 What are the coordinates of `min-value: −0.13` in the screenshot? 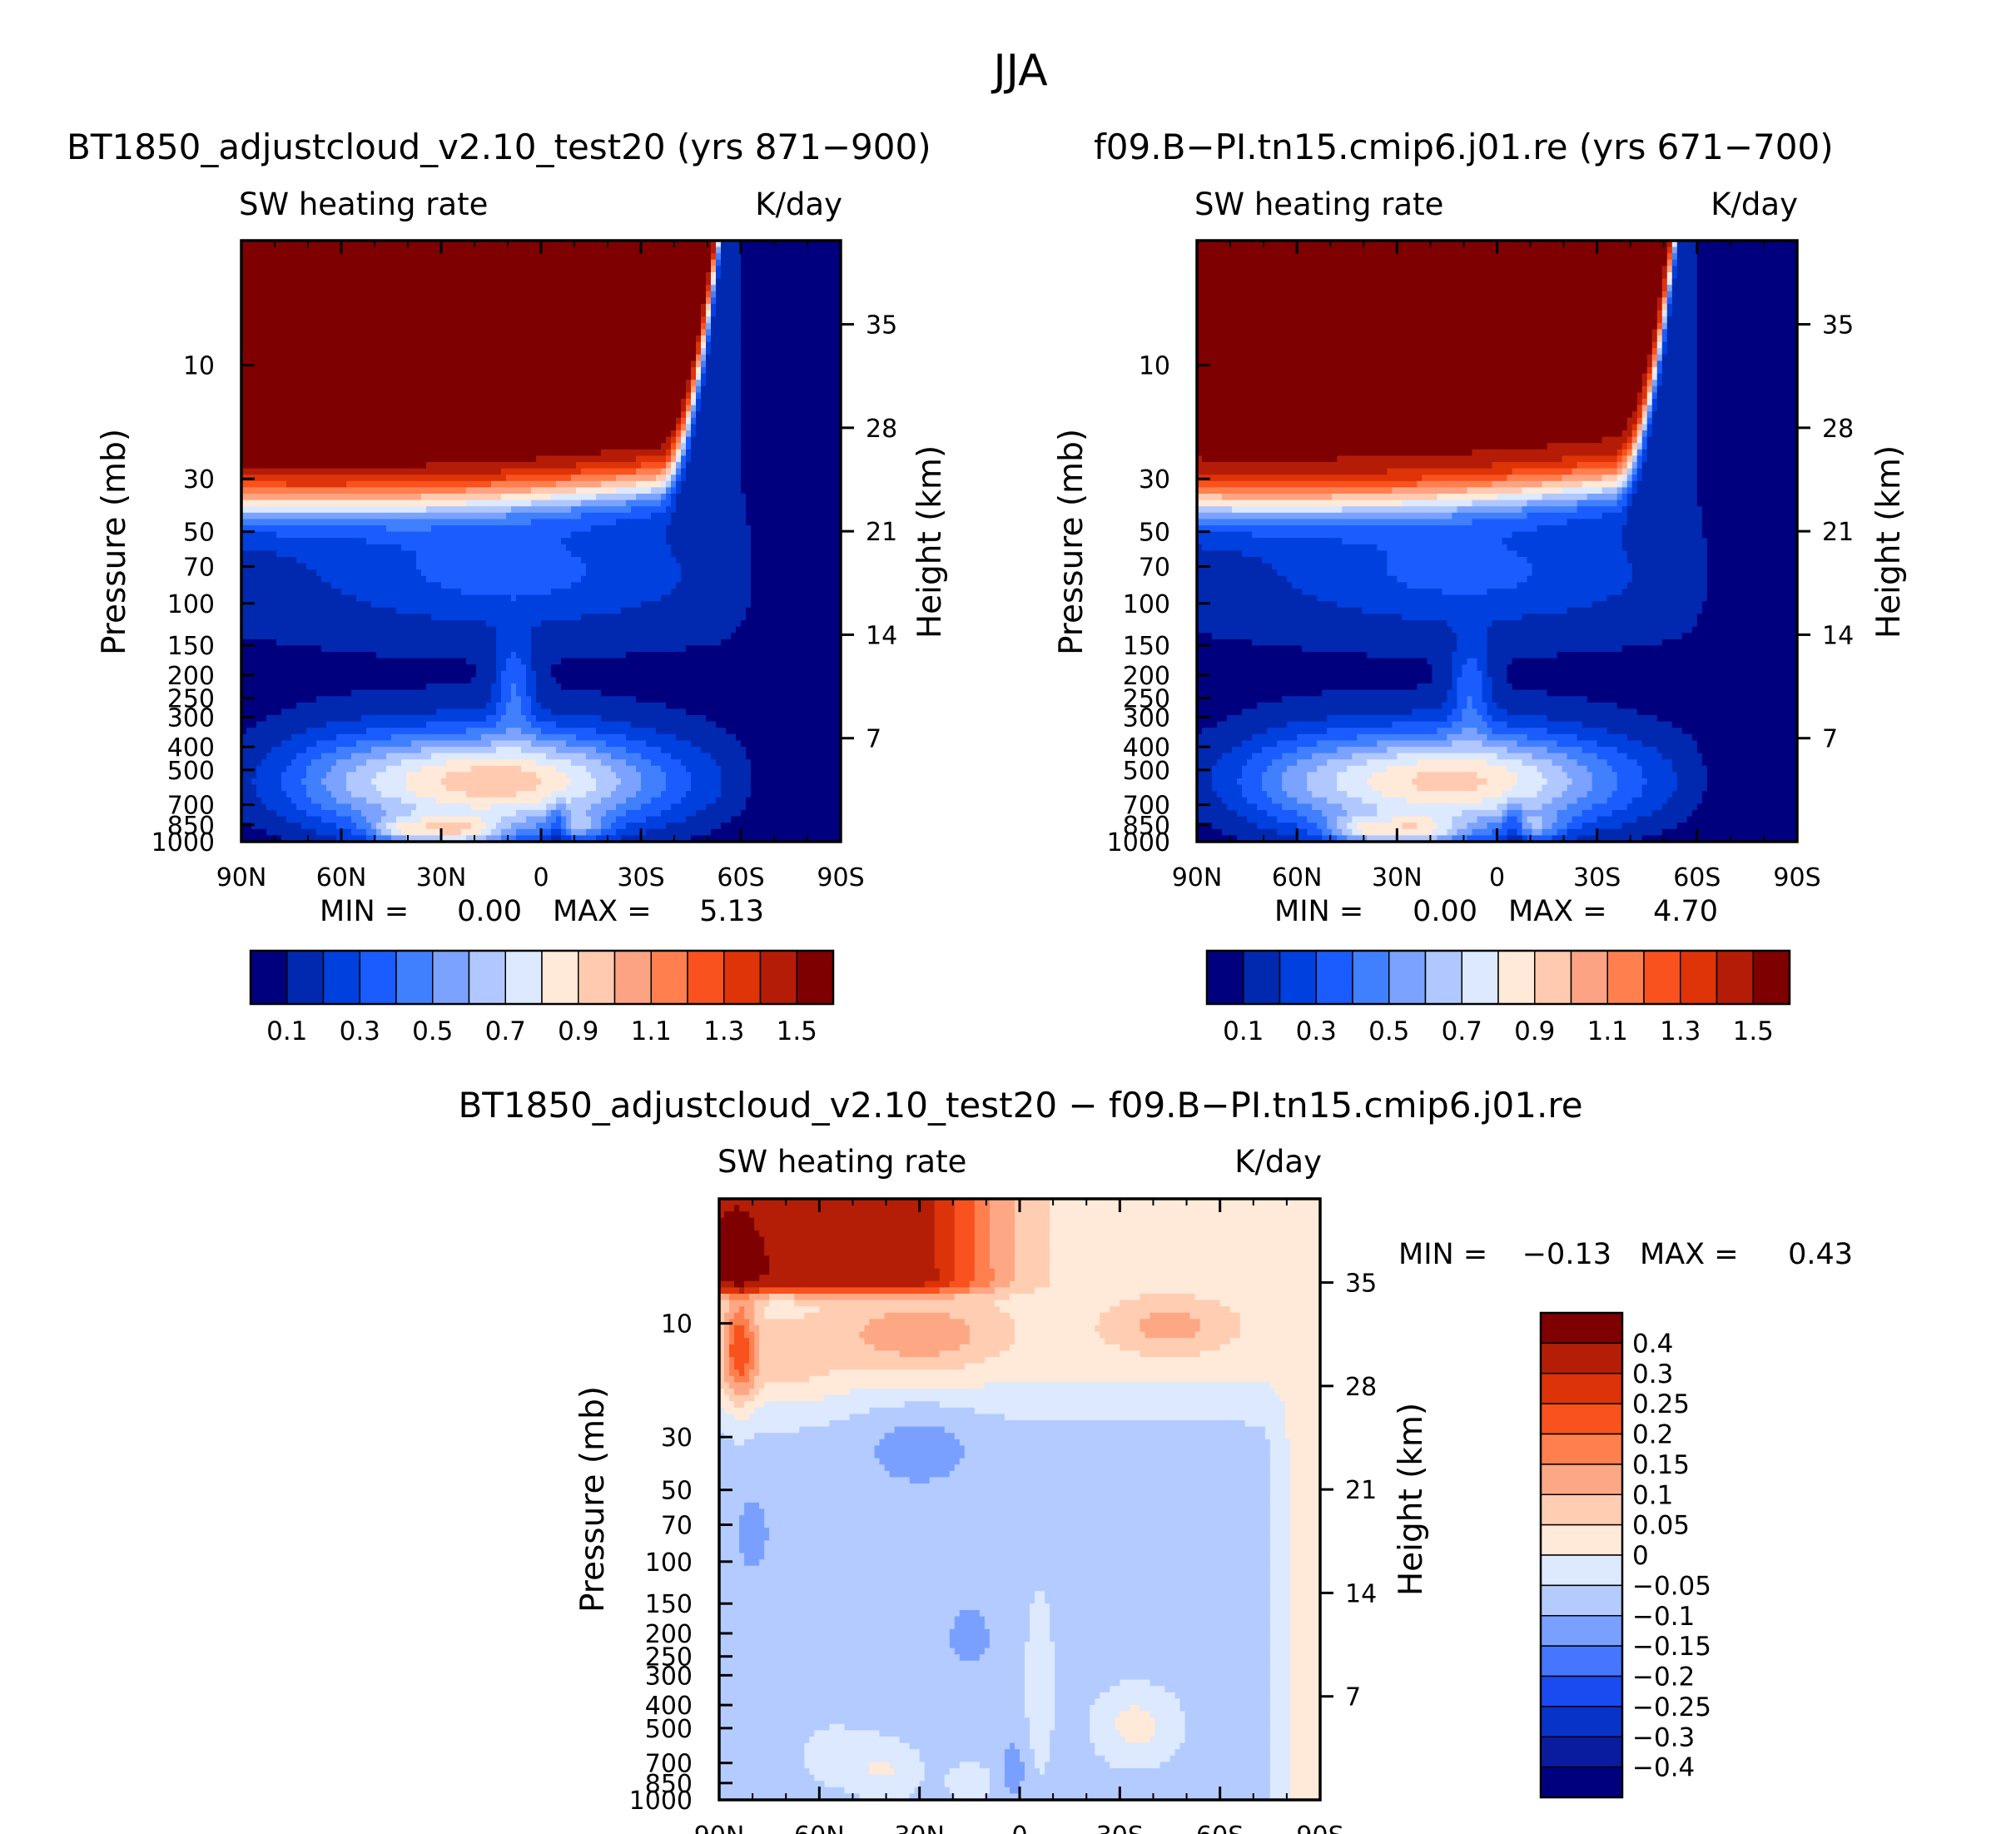 It's located at (1566, 1254).